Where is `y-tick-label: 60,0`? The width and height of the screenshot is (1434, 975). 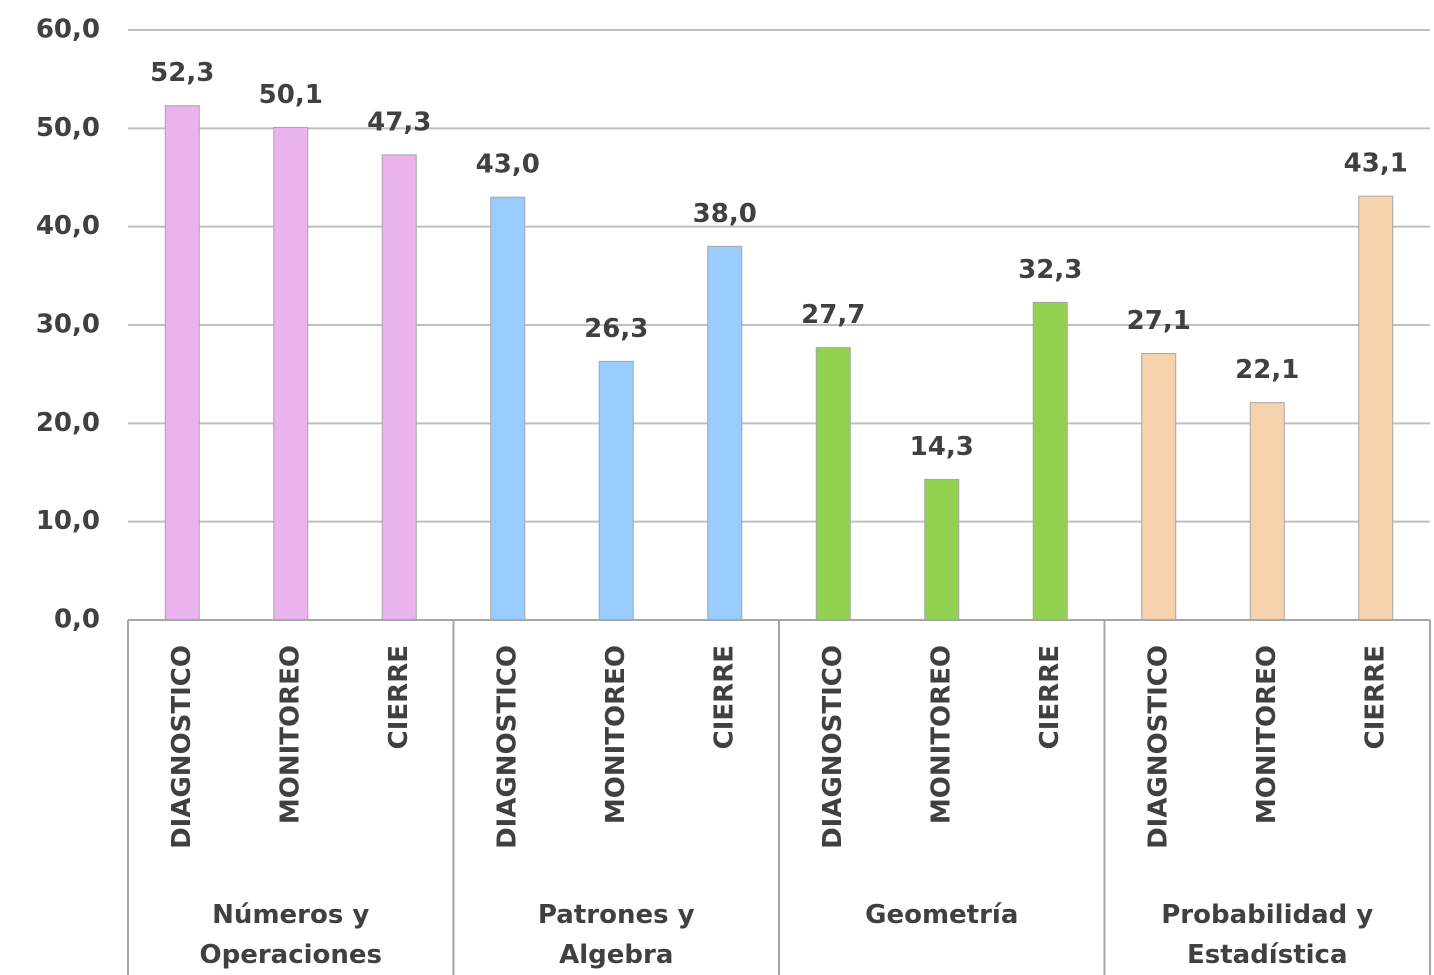 y-tick-label: 60,0 is located at coordinates (68, 30).